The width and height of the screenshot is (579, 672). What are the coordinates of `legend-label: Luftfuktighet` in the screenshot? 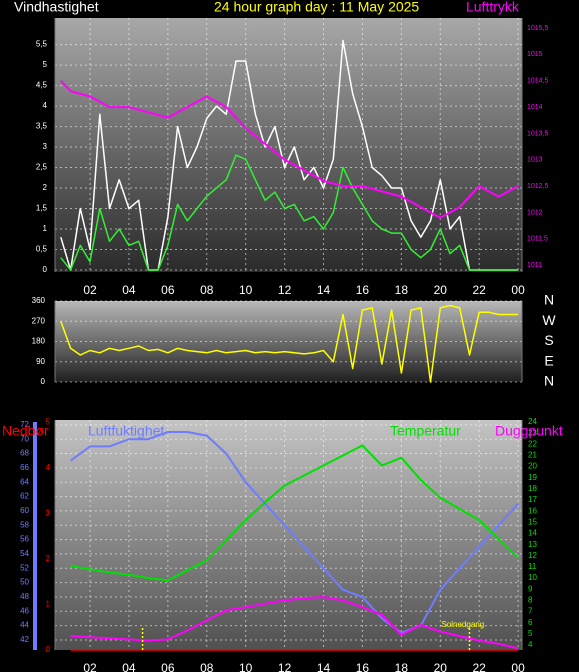 It's located at (126, 431).